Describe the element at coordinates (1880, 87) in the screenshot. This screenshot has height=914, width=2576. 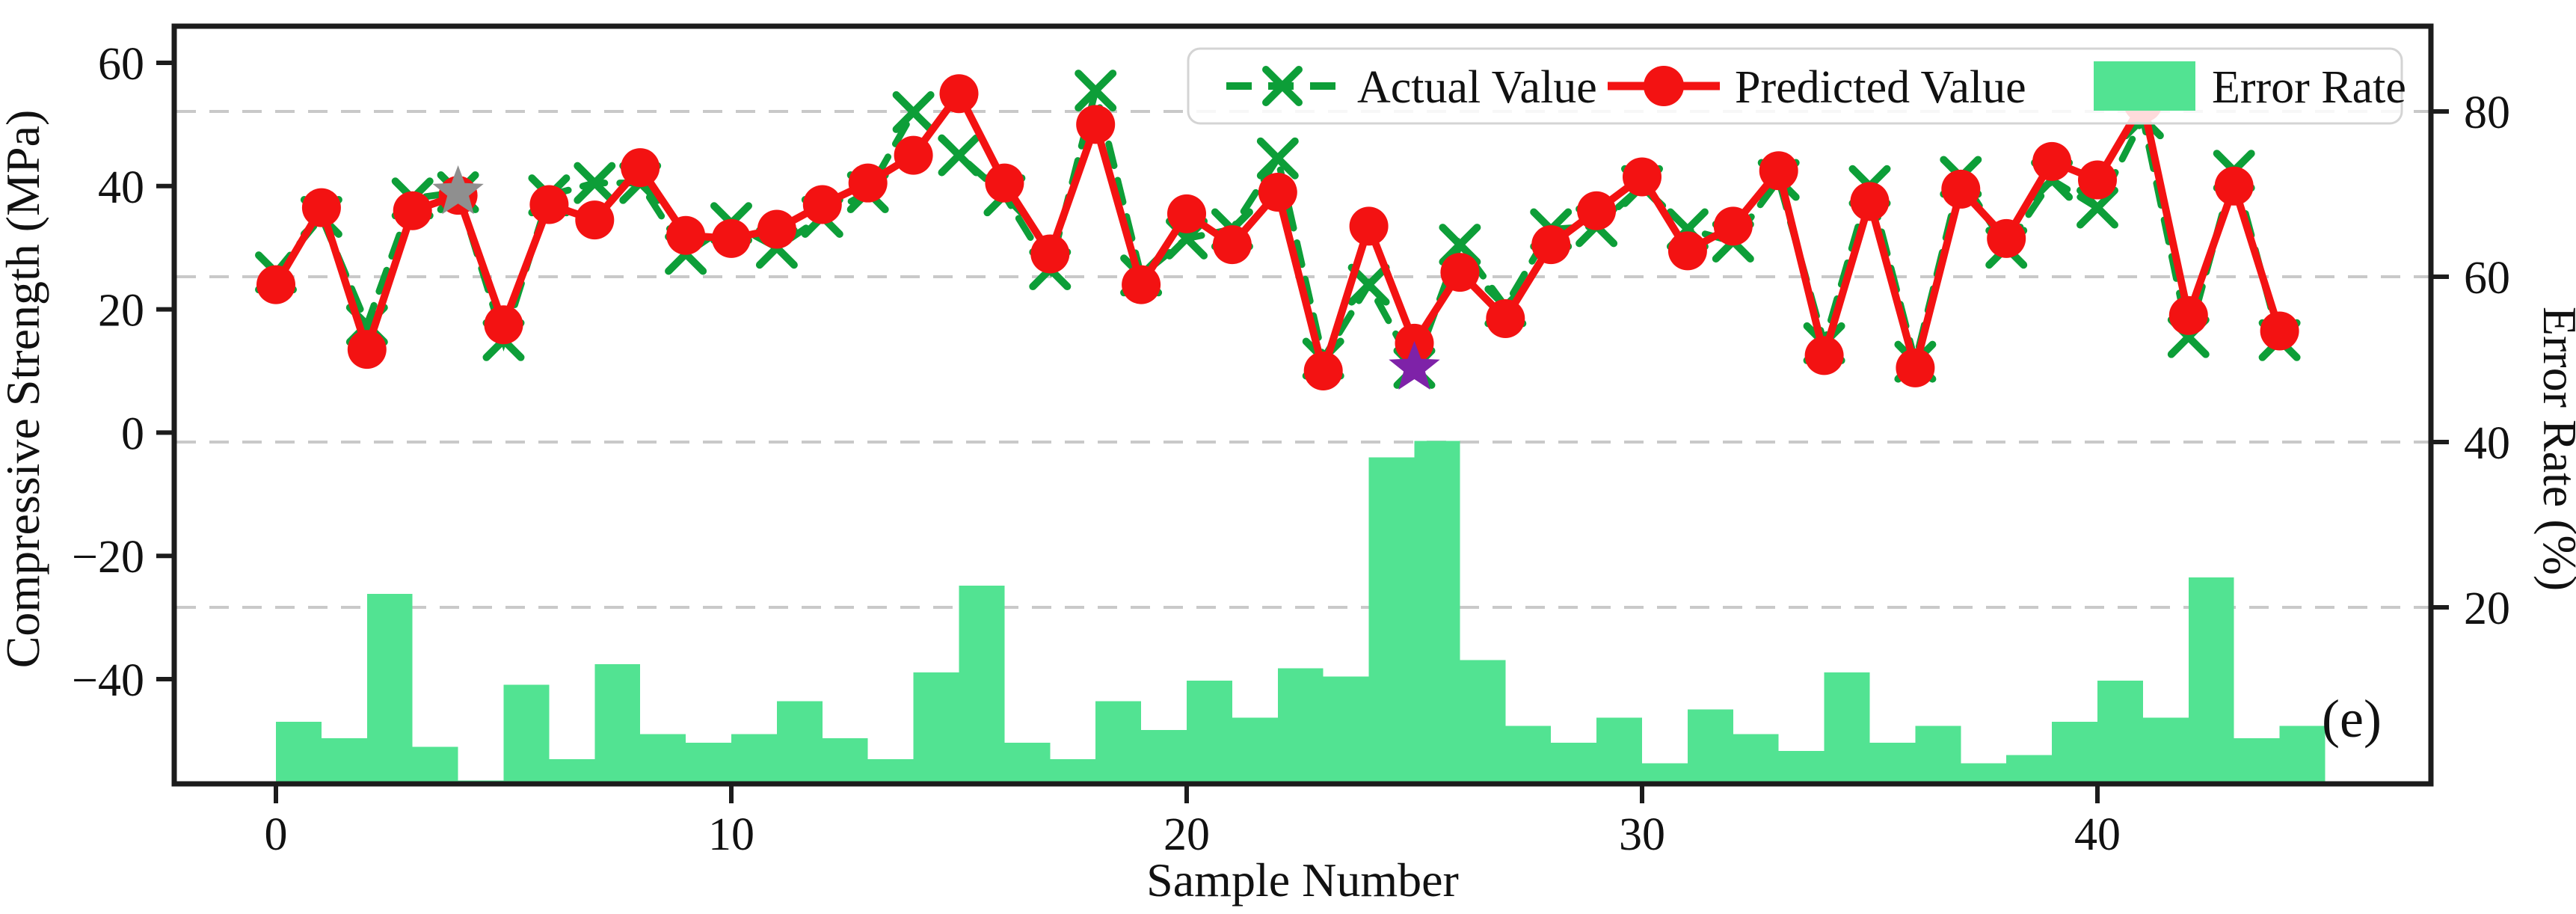
I see `legend-label-predicted-value: Predicted Value` at that location.